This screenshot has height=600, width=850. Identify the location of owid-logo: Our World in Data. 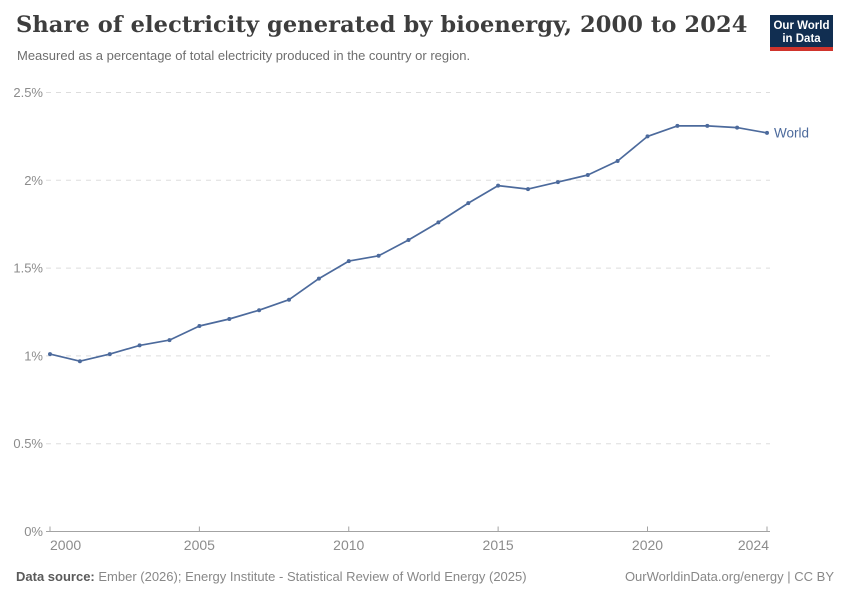
(801, 33).